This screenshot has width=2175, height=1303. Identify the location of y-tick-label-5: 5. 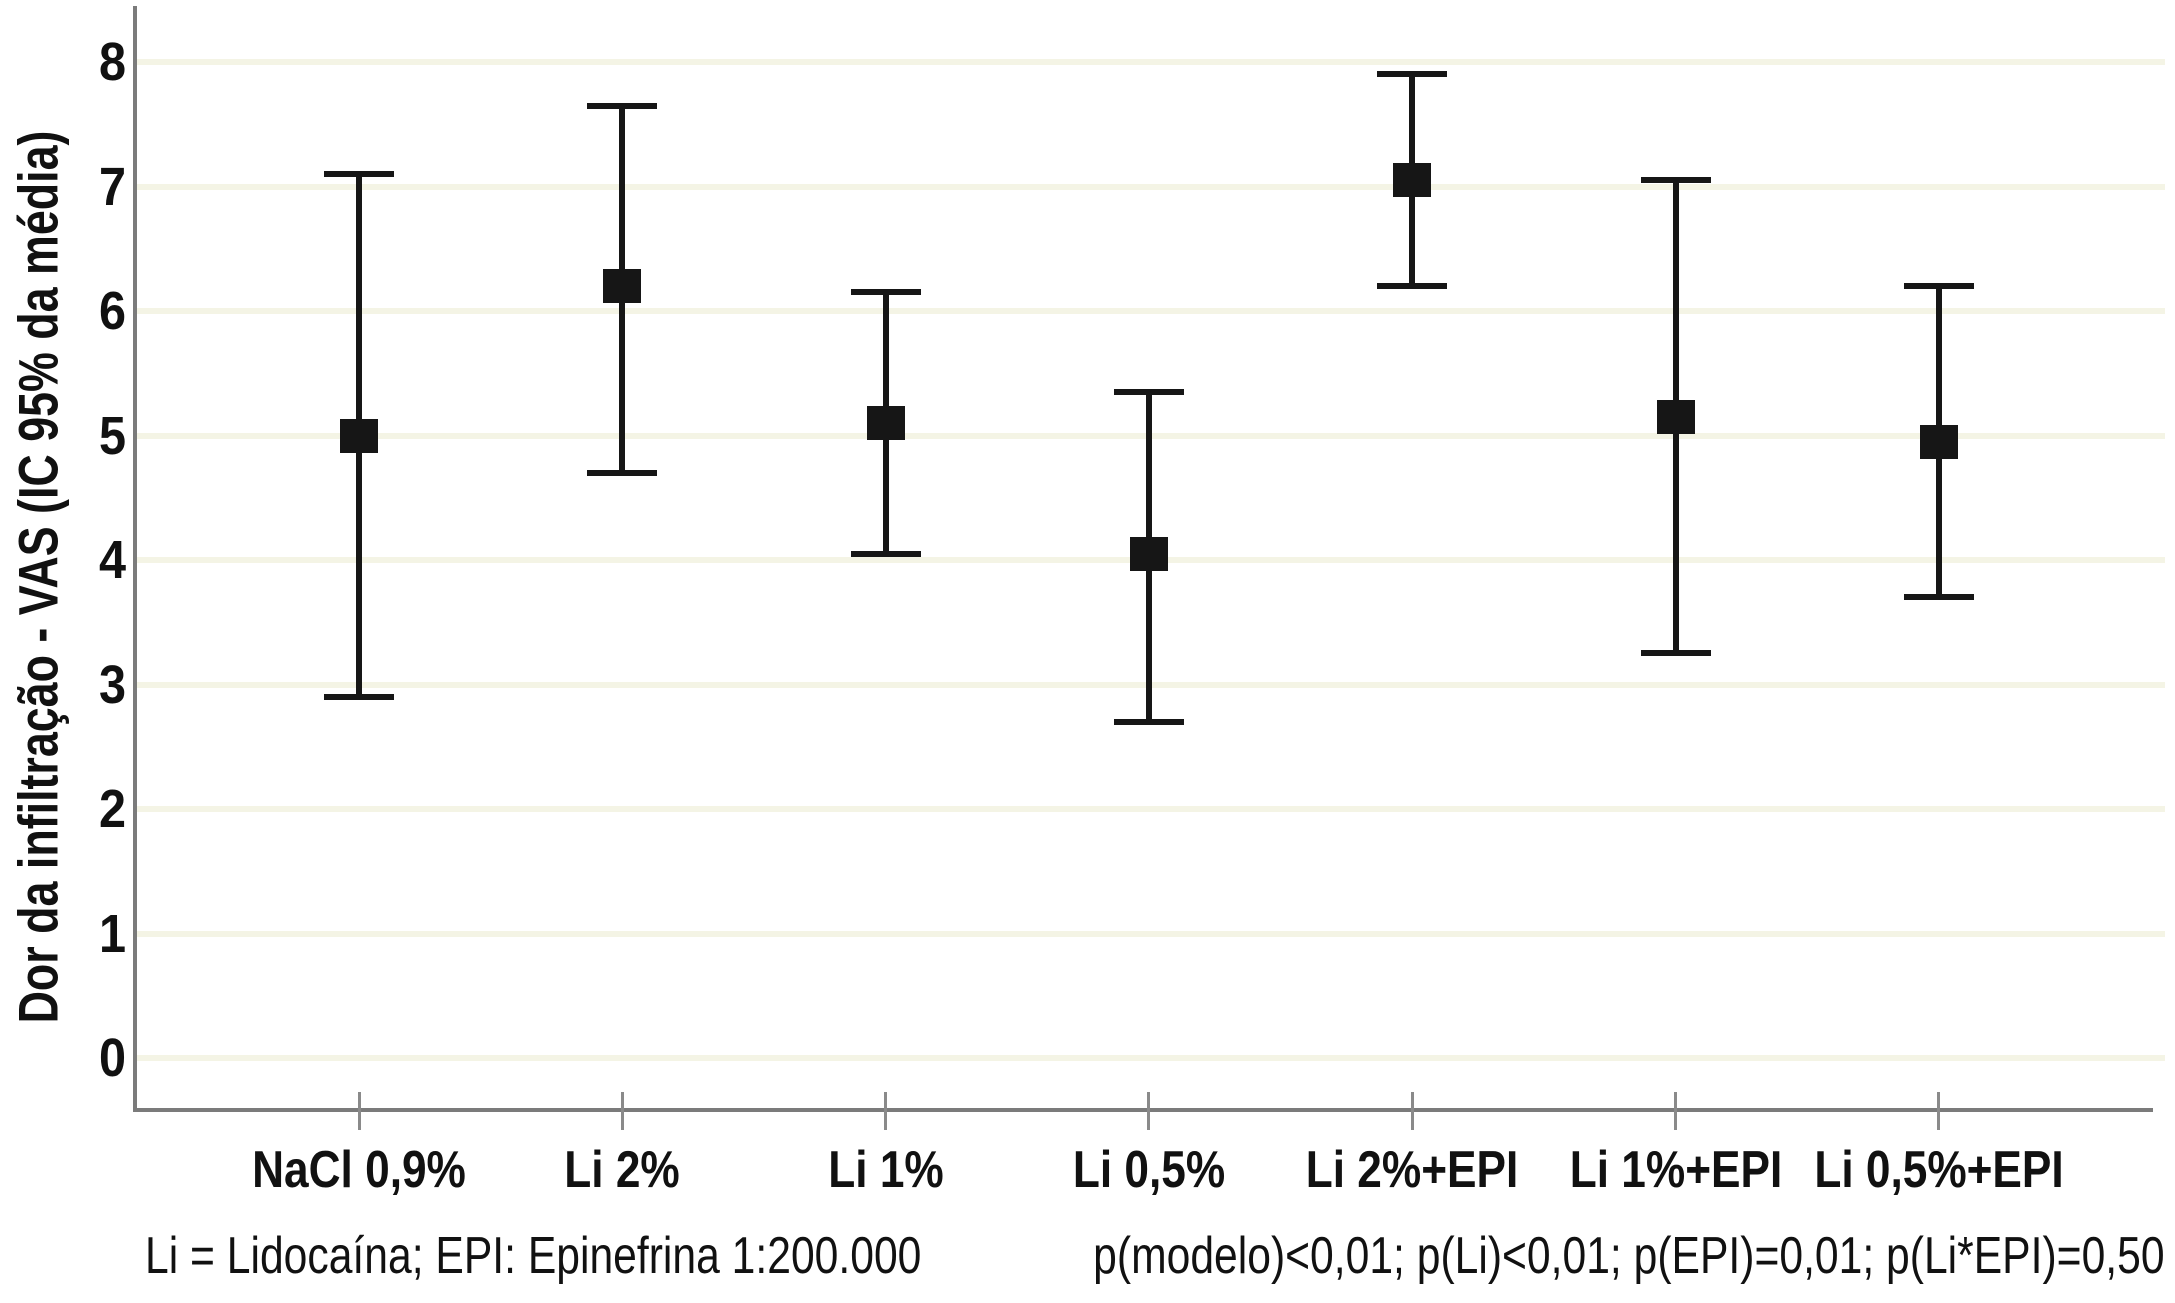
(112, 435).